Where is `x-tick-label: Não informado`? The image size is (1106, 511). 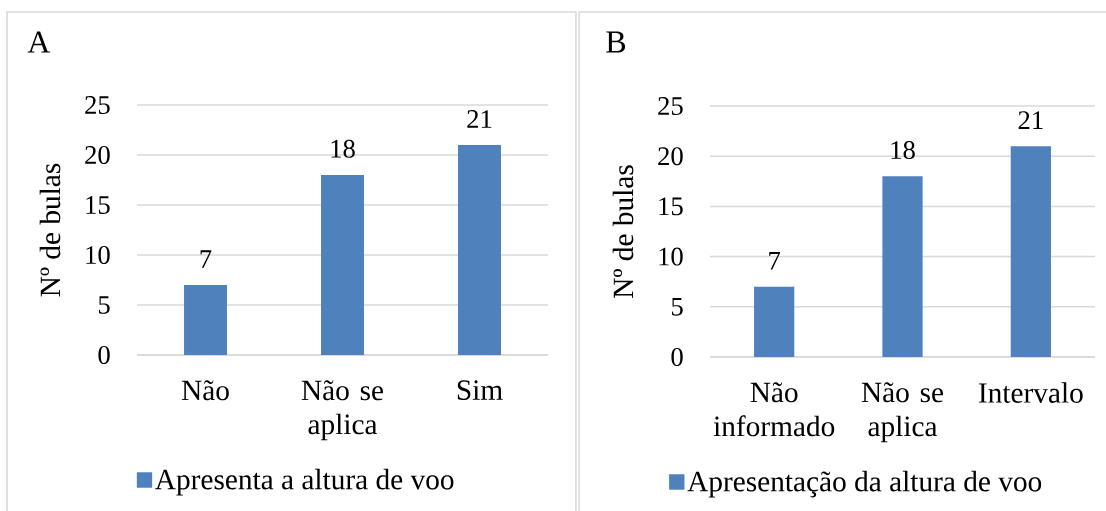
x-tick-label: Não informado is located at coordinates (774, 409).